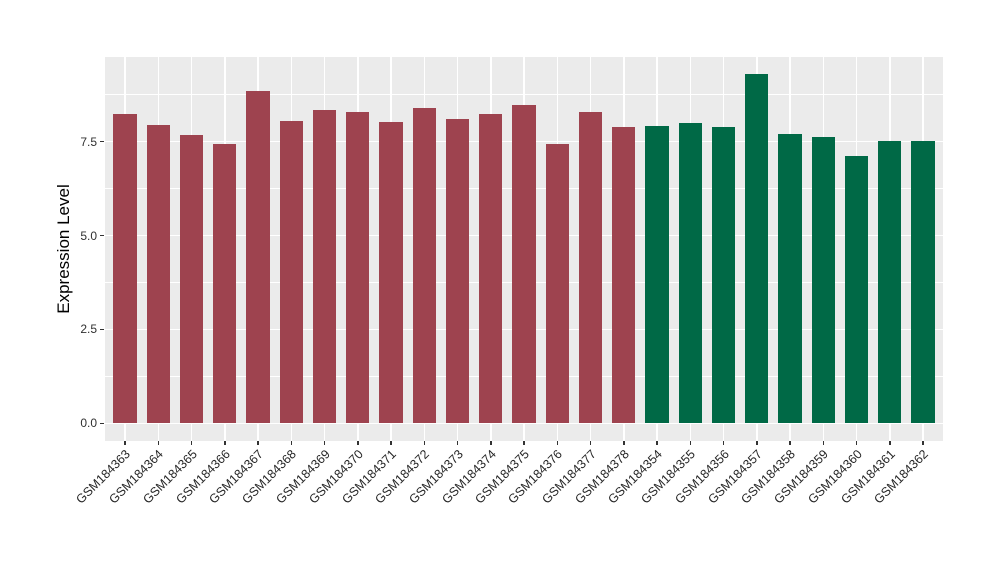  I want to click on y-tick-label: 2.5, so click(88, 329).